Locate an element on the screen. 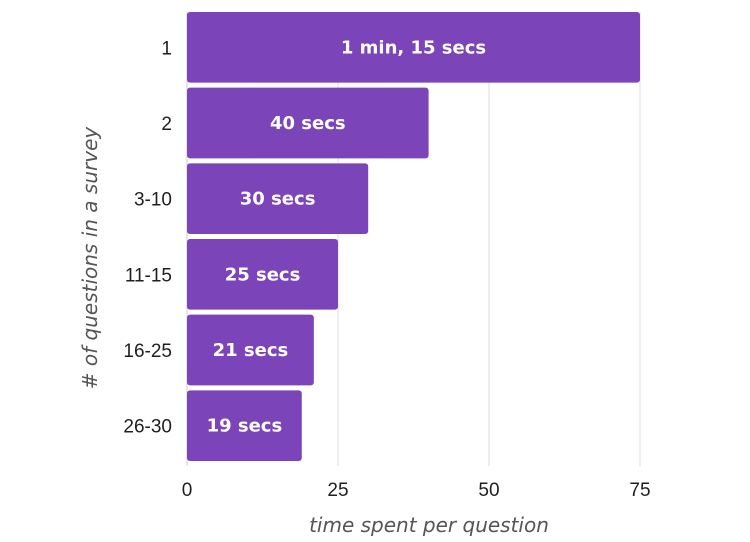  bar-value-label: 1 min, 15 secs is located at coordinates (413, 47).